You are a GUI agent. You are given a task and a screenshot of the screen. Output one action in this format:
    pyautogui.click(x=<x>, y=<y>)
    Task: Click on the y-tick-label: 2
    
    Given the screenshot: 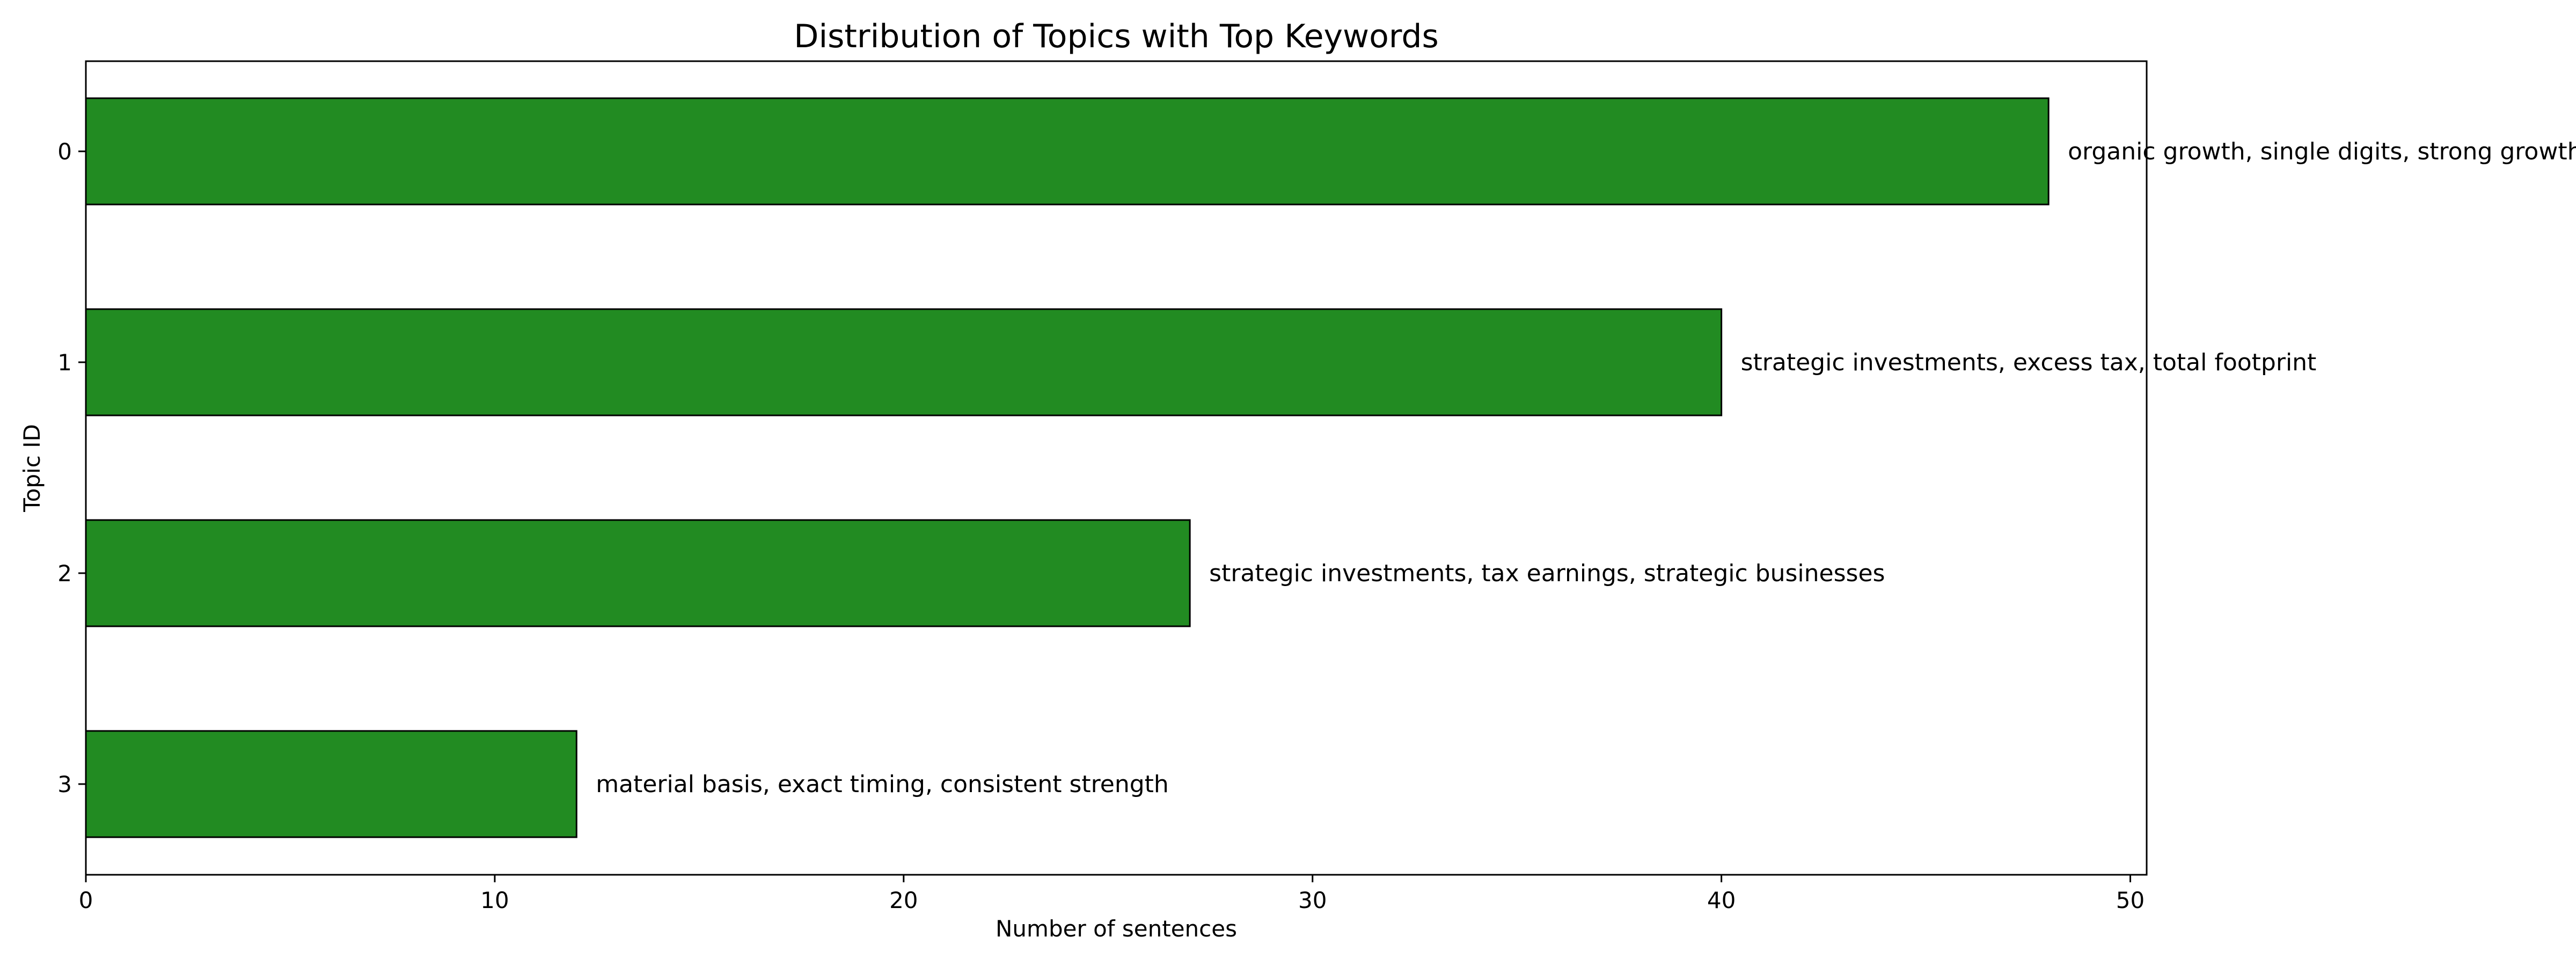 What is the action you would take?
    pyautogui.click(x=64, y=573)
    